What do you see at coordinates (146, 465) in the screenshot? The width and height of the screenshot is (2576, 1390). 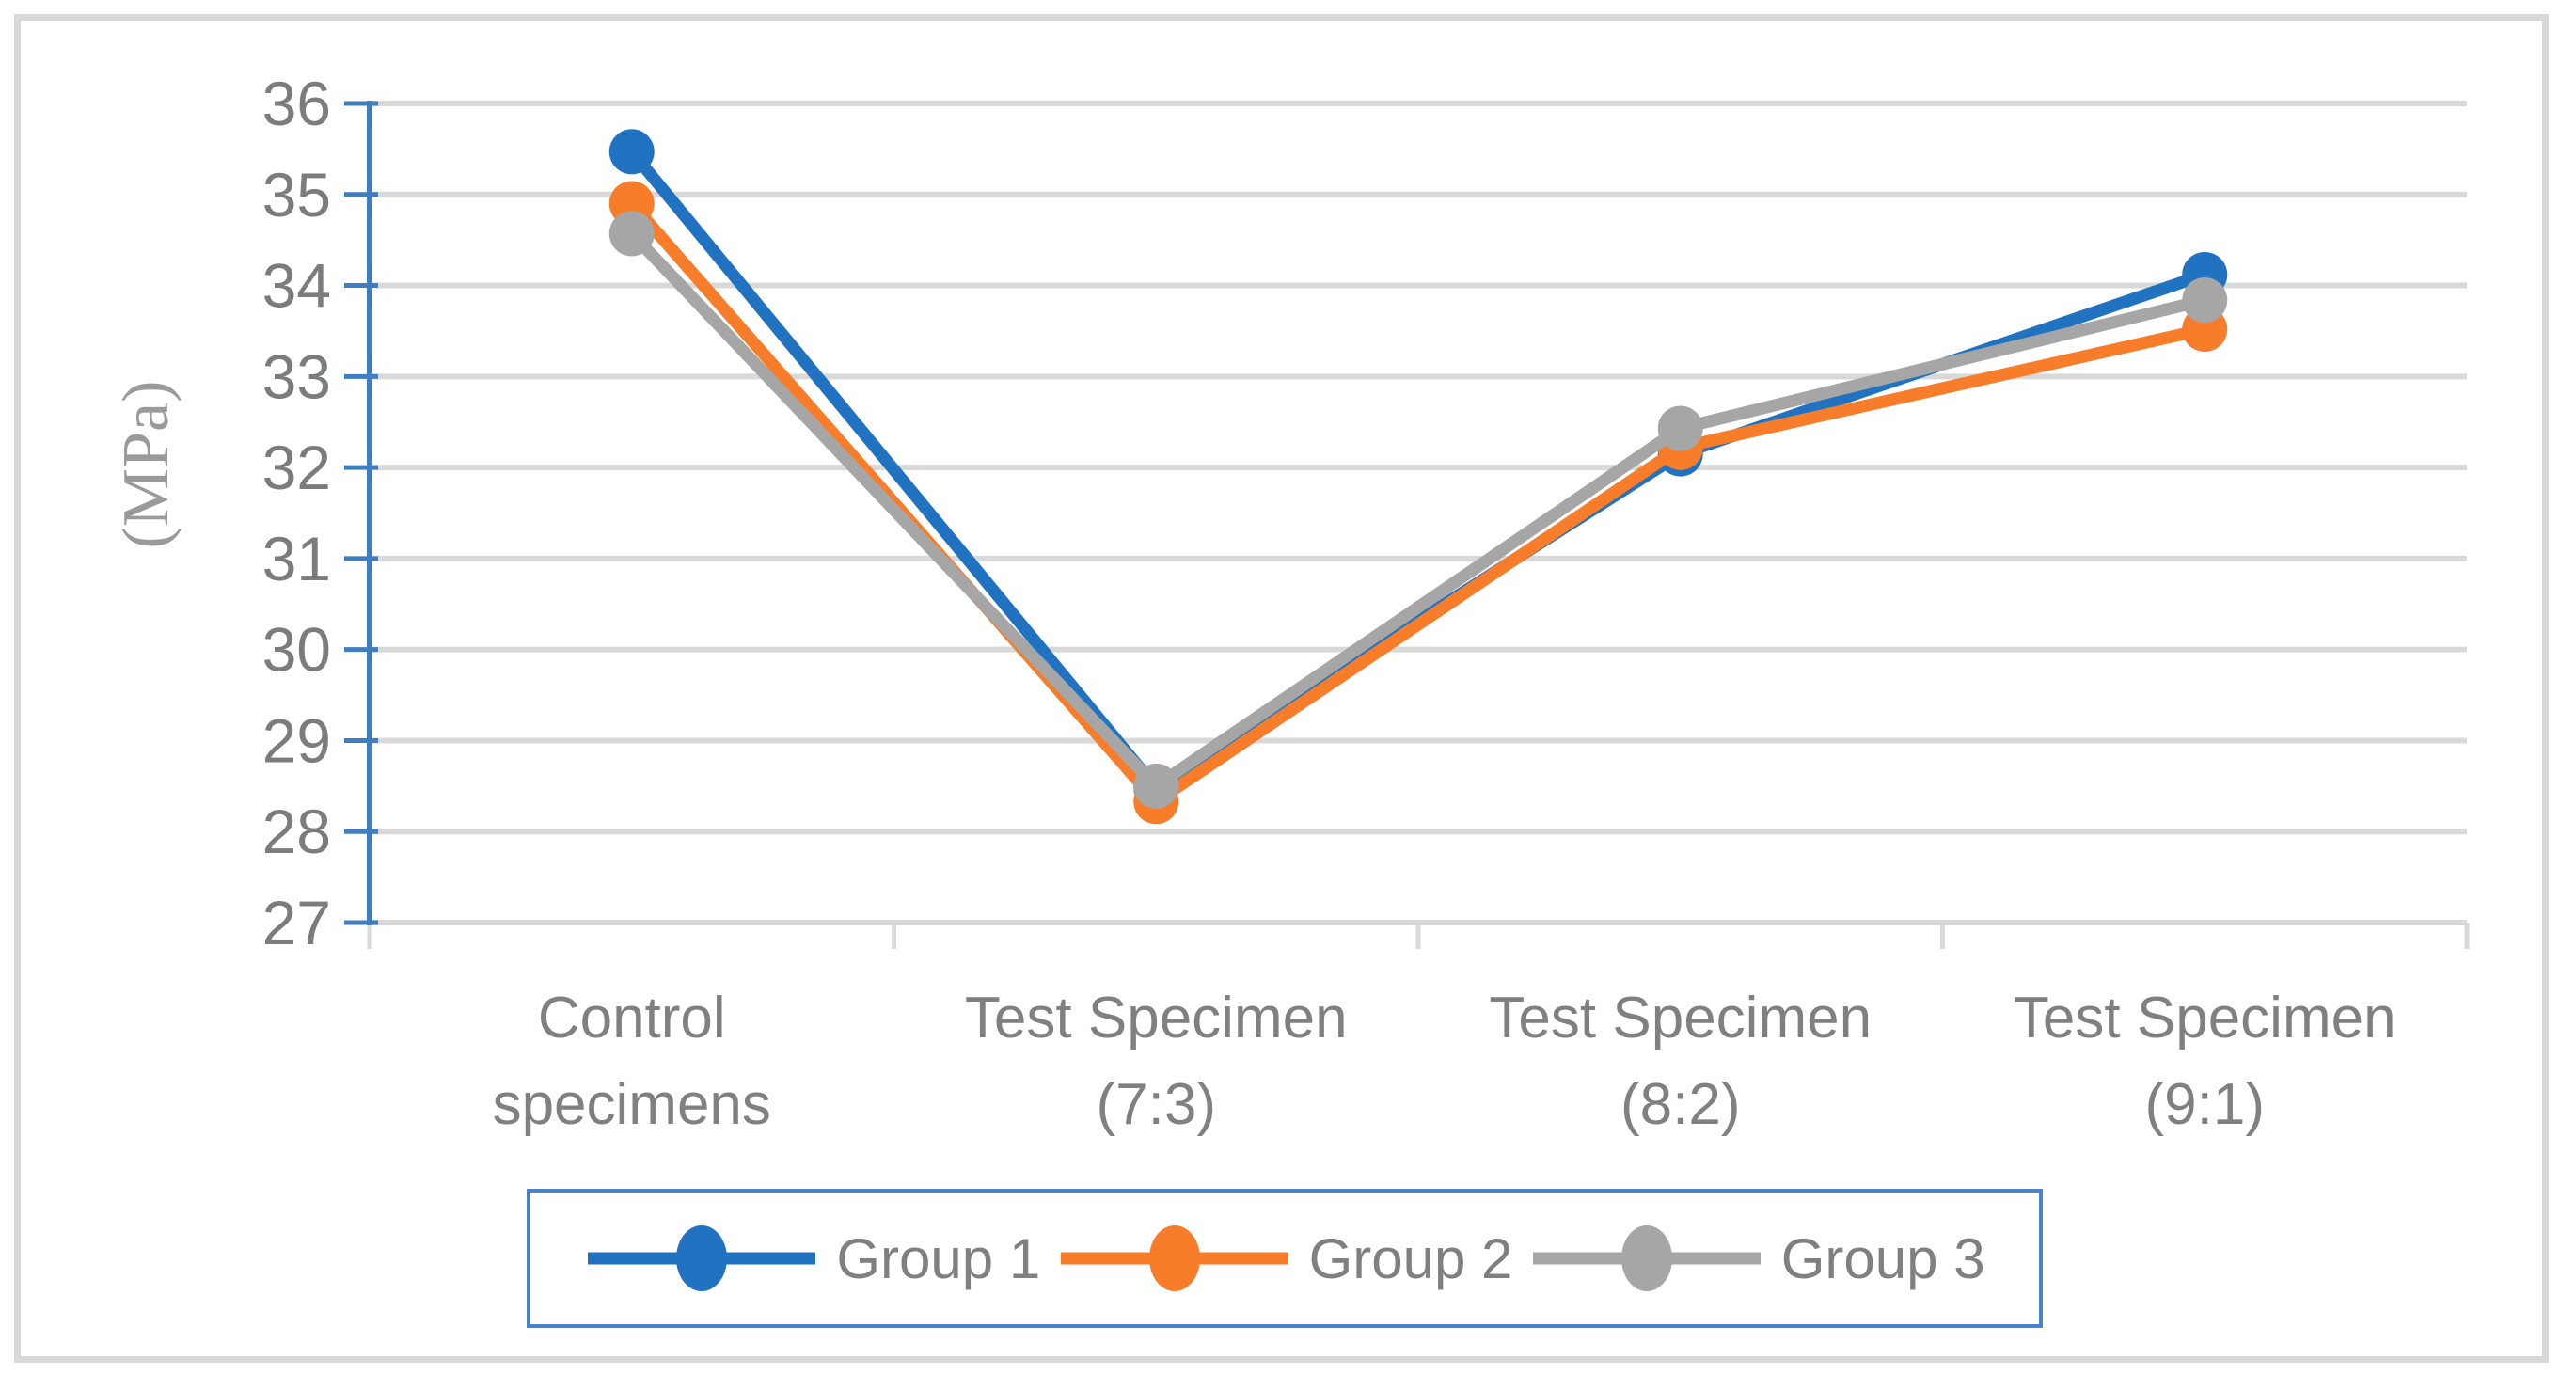 I see `y-axis-title: (MPa)` at bounding box center [146, 465].